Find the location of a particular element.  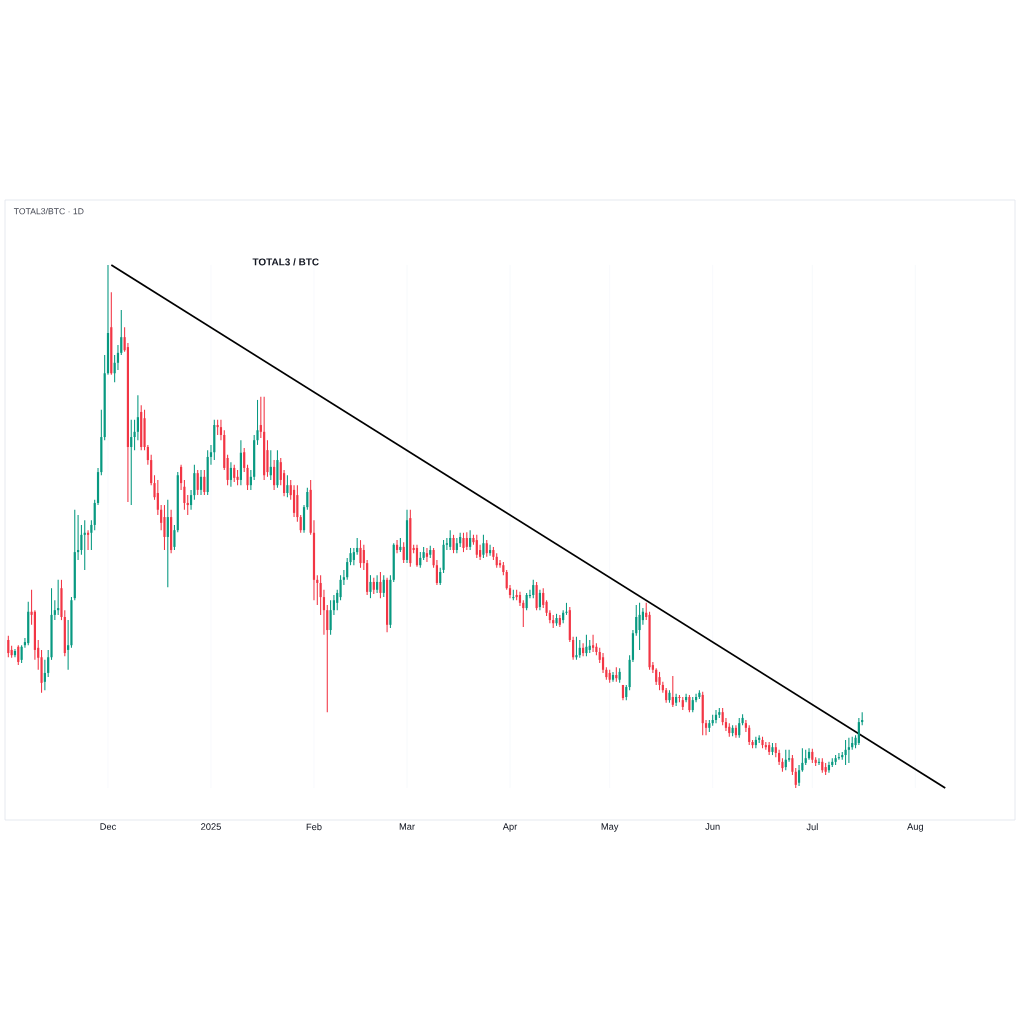

x-tick-label: Jun is located at coordinates (712, 826).